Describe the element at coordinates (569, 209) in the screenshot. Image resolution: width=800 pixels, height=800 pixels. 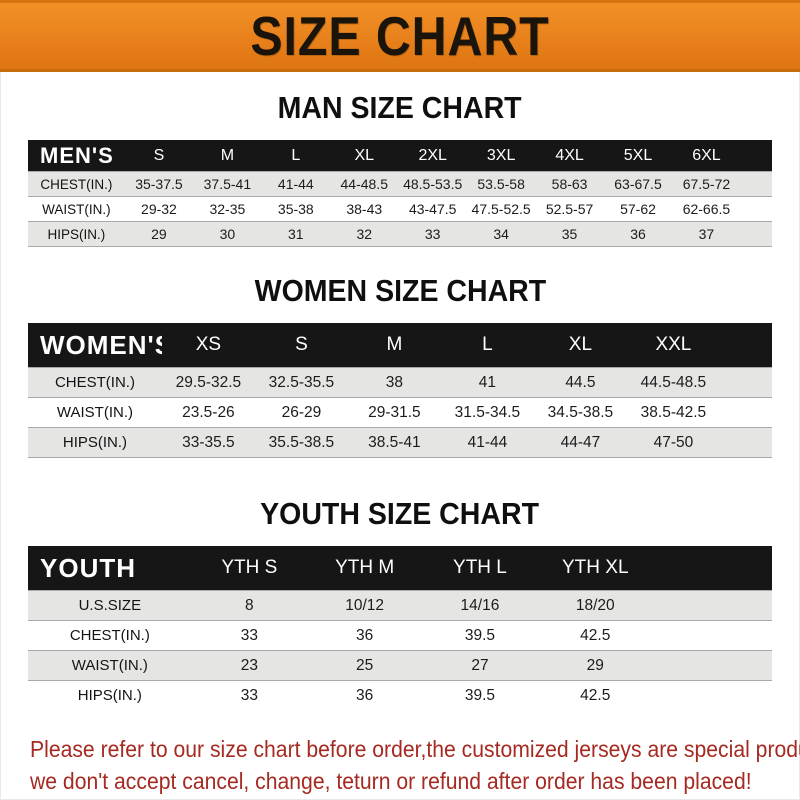
I see `size-value-cell: 52.5-57` at that location.